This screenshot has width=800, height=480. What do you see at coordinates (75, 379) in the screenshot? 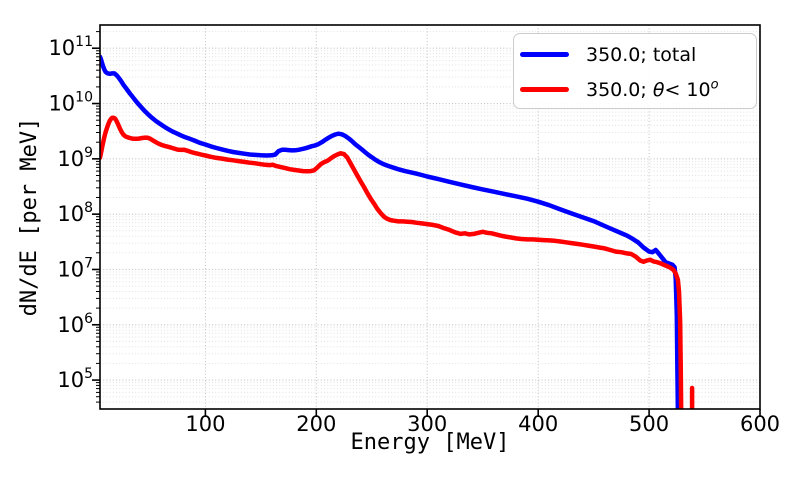
I see `y-tick-label: 10⁵` at bounding box center [75, 379].